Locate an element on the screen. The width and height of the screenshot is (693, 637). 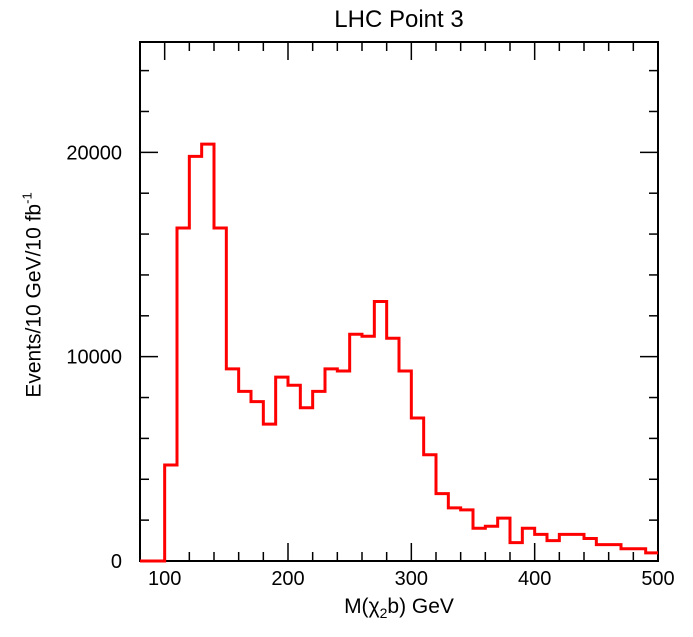
x-axis-label-suffix: b) GeV is located at coordinates (420, 606).